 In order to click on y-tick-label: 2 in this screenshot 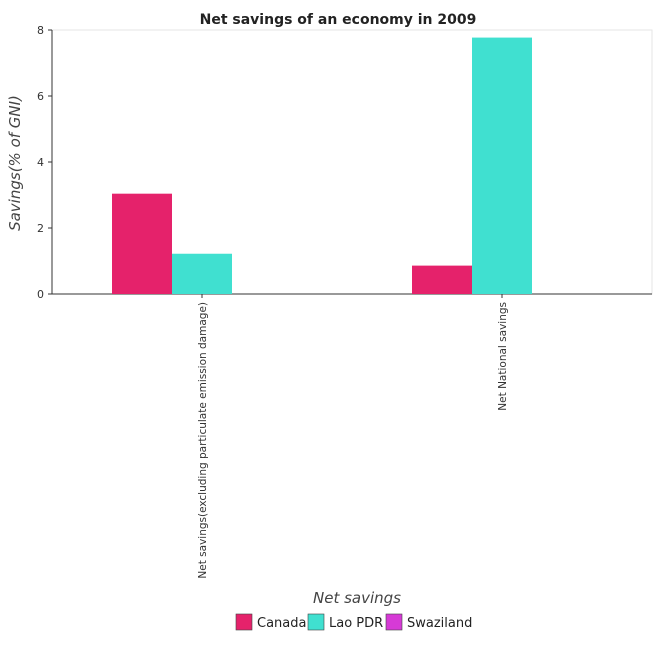, I will do `click(40, 228)`.